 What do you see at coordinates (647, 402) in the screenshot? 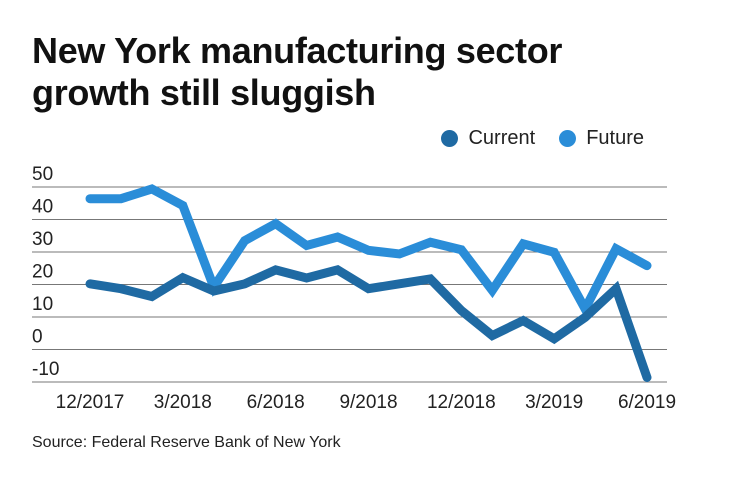
I see `x-tick-label: 6/2019` at bounding box center [647, 402].